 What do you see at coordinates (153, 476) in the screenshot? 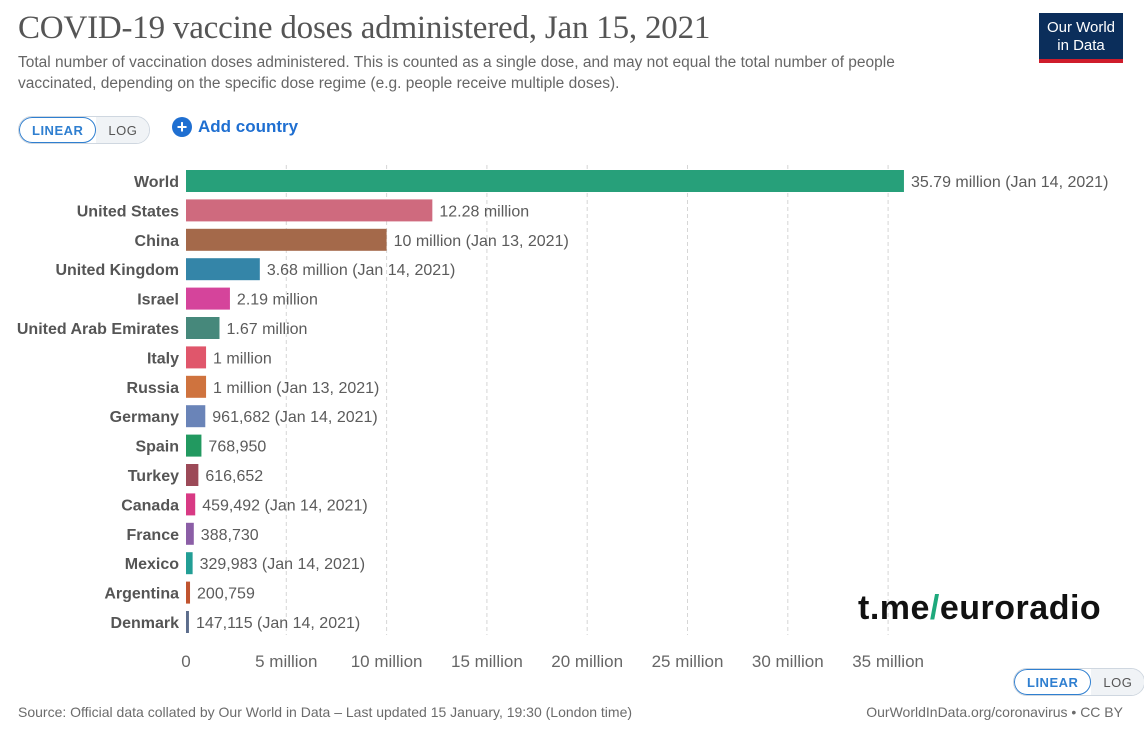
I see `category-label: Turkey` at bounding box center [153, 476].